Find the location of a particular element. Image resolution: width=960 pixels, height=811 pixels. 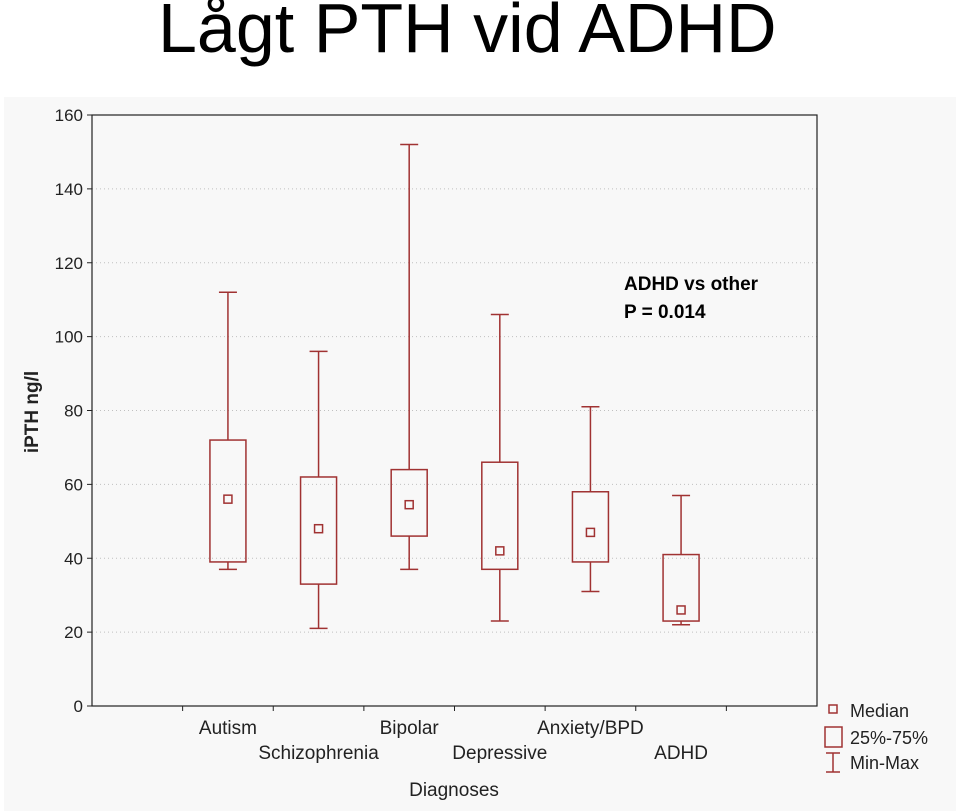

category-label: Schizophrenia is located at coordinates (318, 753).